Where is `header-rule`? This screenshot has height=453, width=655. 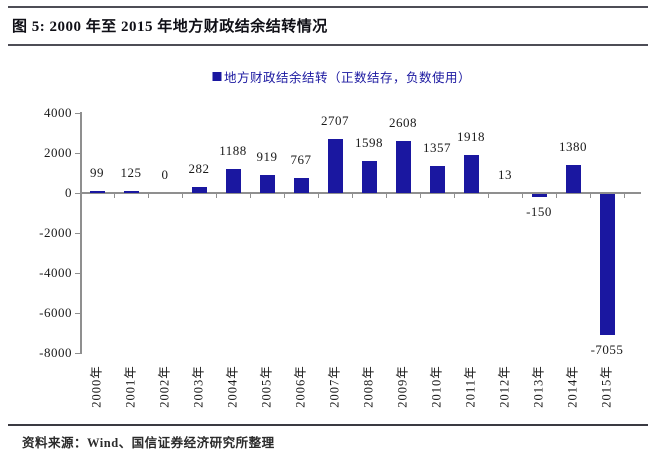 header-rule is located at coordinates (328, 45).